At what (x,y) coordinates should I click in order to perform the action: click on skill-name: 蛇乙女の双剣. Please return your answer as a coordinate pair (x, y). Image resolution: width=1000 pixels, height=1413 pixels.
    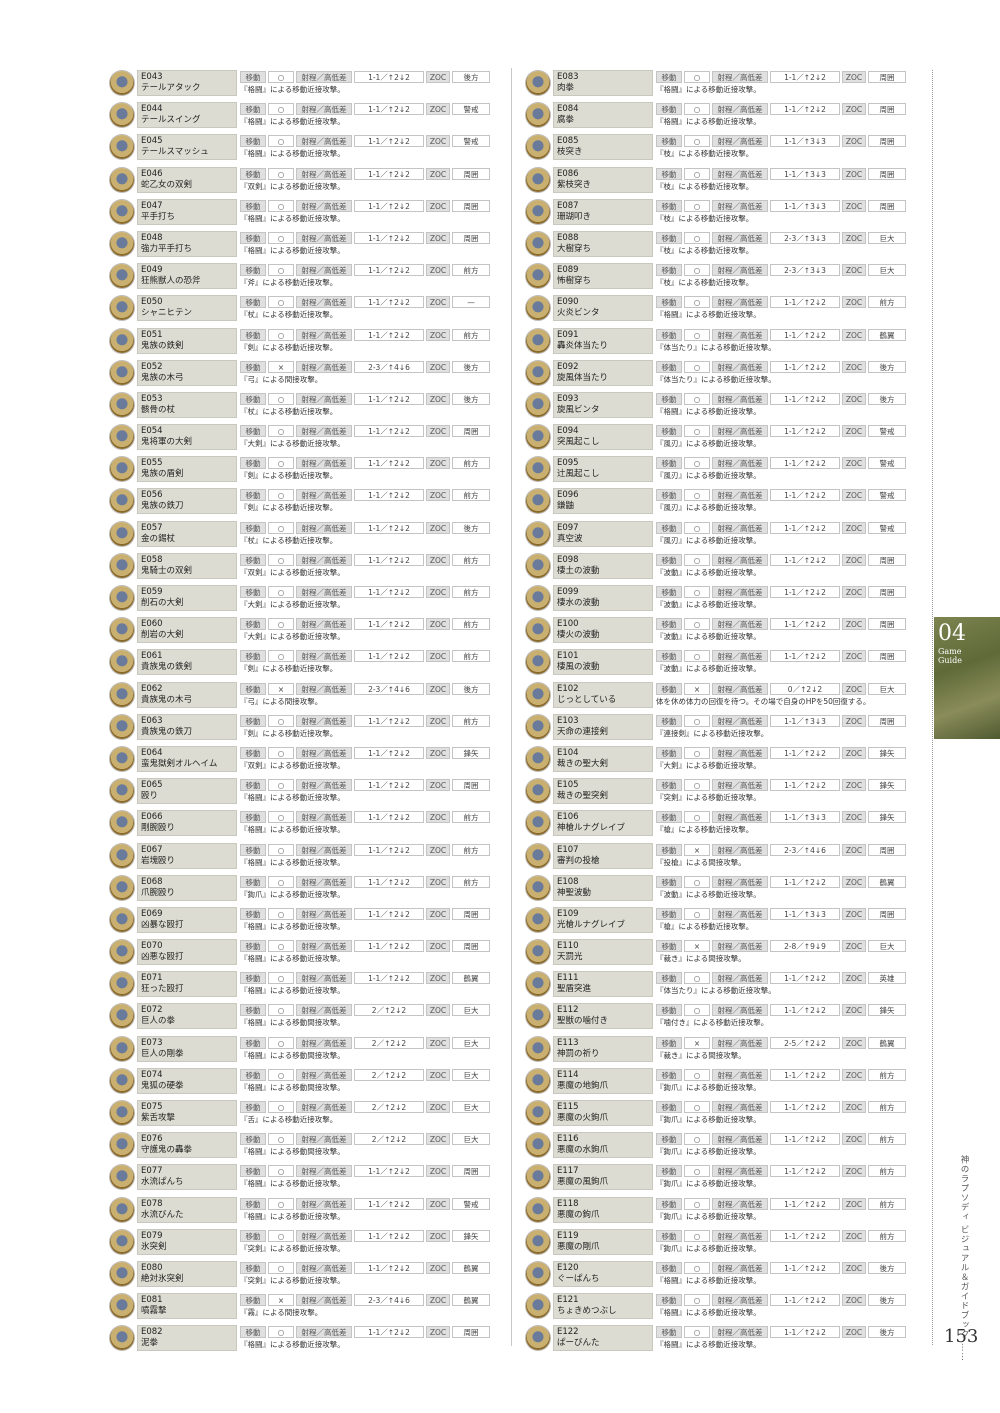
    Looking at the image, I should click on (167, 184).